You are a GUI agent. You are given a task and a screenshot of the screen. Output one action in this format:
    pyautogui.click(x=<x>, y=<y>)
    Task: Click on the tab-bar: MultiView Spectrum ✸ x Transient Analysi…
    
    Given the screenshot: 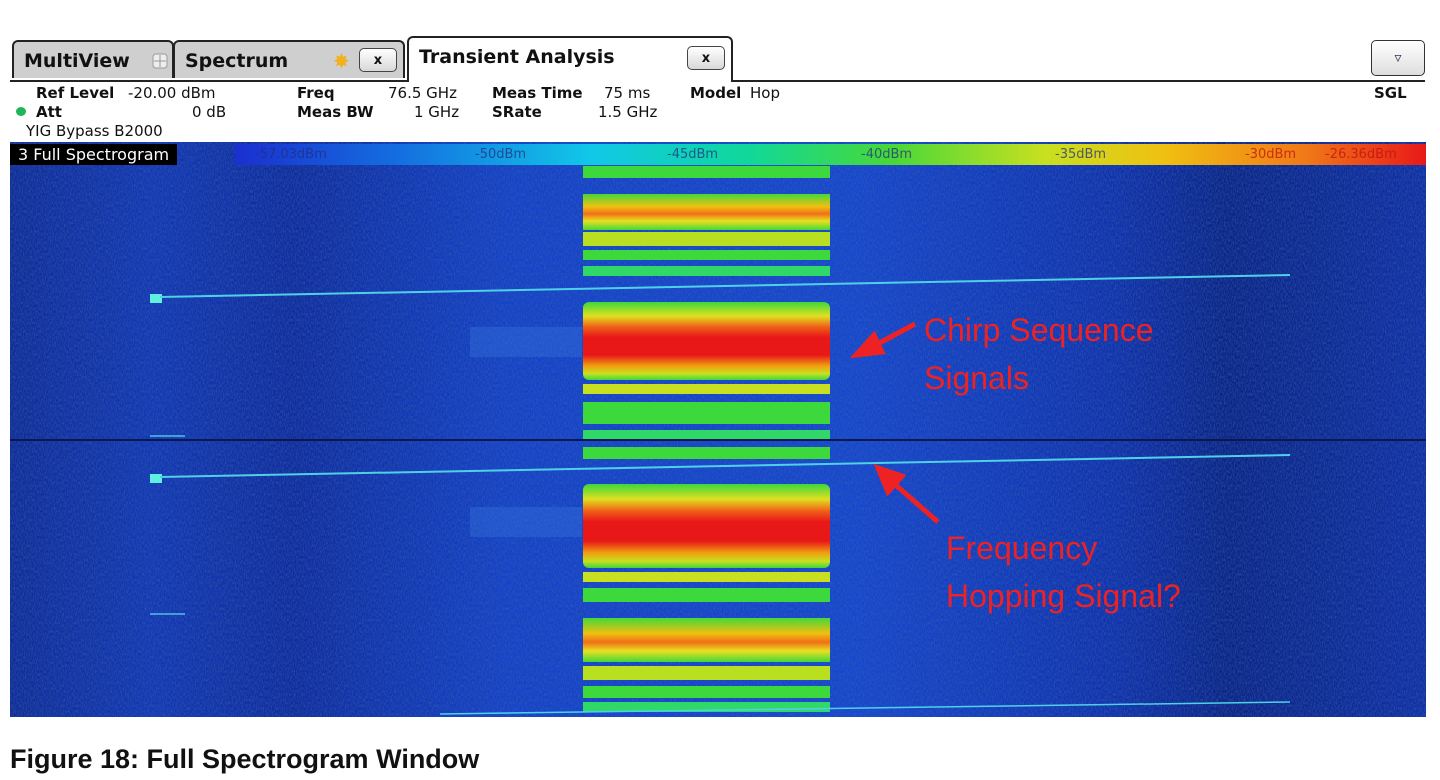 What is the action you would take?
    pyautogui.click(x=717, y=59)
    